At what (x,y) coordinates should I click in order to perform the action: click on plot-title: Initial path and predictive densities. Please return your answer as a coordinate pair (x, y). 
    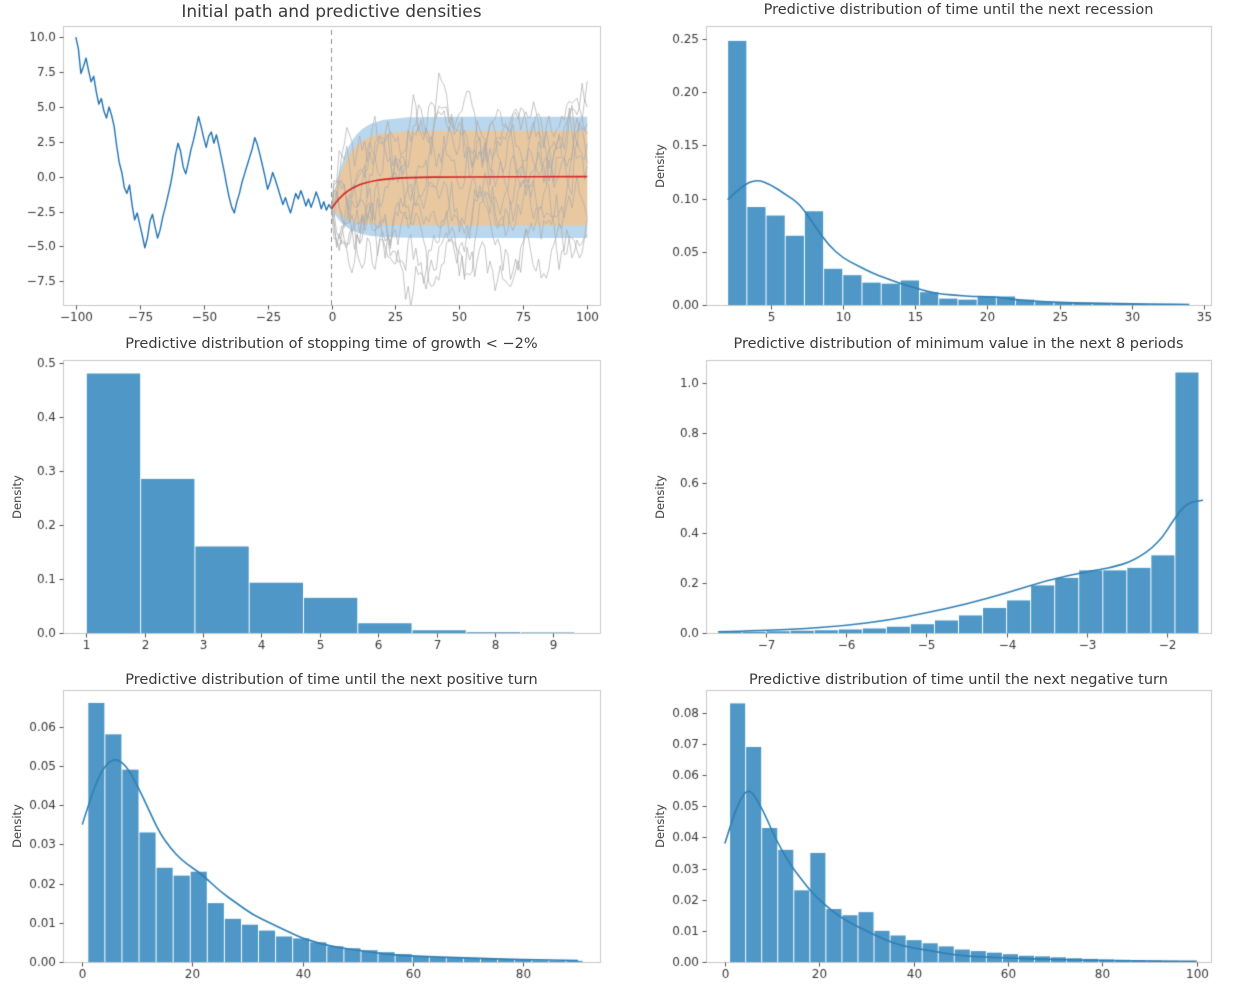
    Looking at the image, I should click on (331, 12).